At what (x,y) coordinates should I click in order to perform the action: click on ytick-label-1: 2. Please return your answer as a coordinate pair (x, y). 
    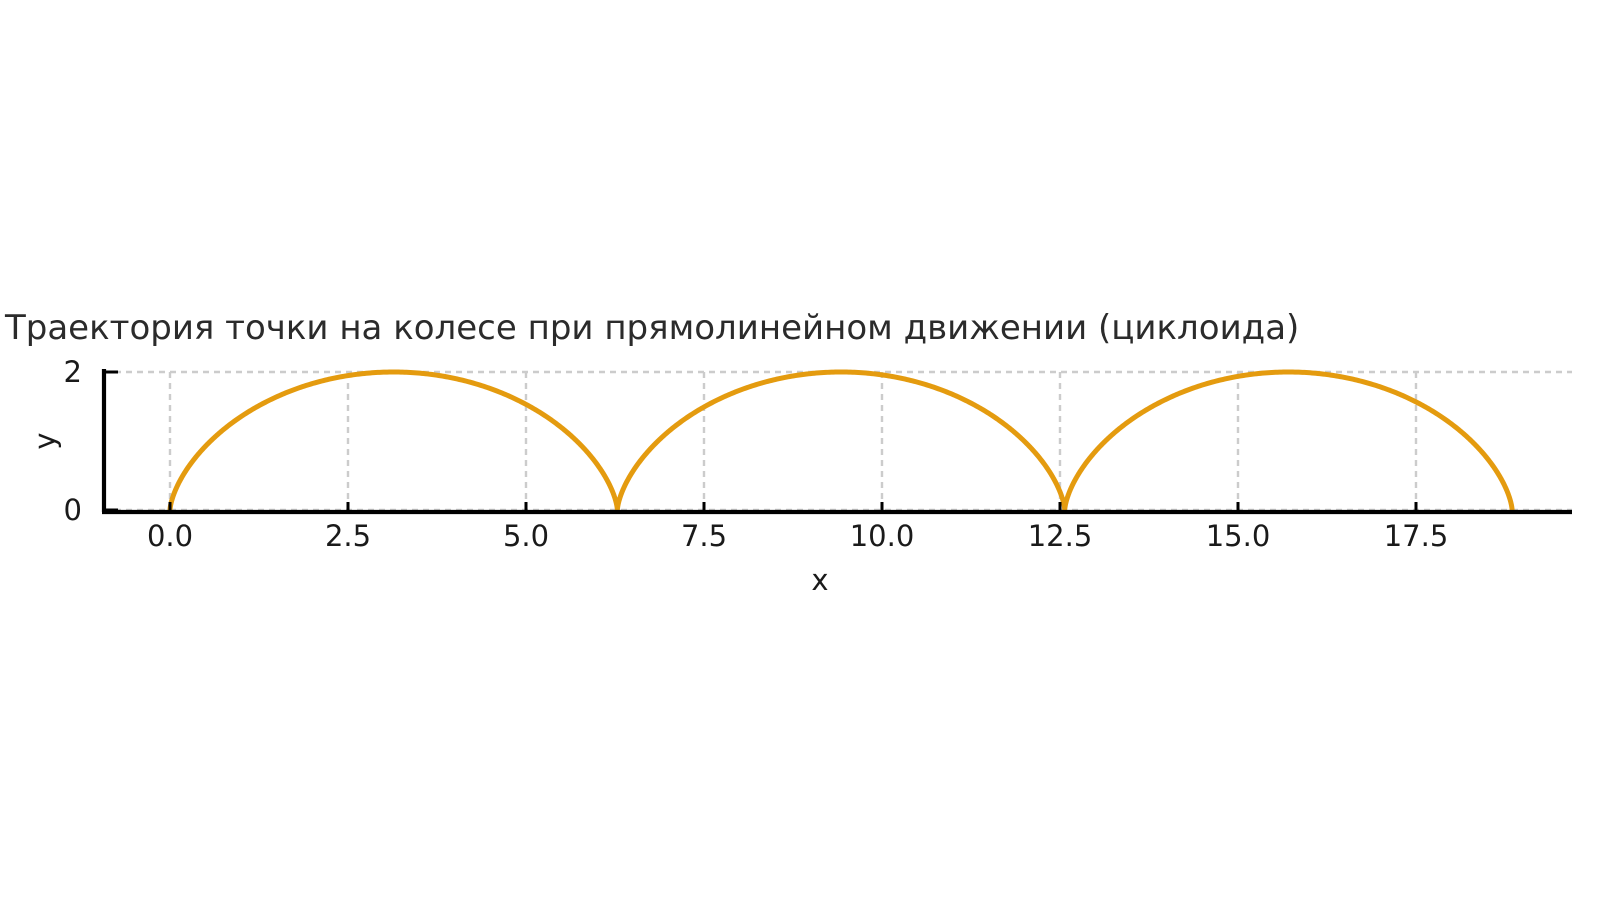
    Looking at the image, I should click on (72, 372).